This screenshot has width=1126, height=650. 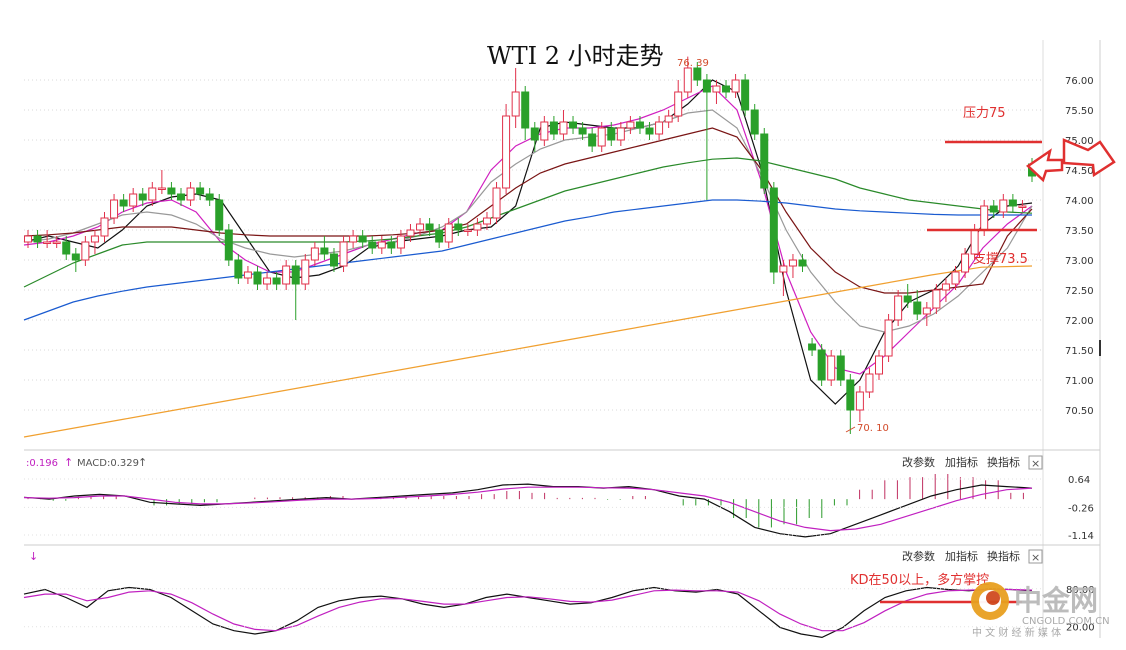 I want to click on up-arrow-icon: ↑, so click(x=68, y=462).